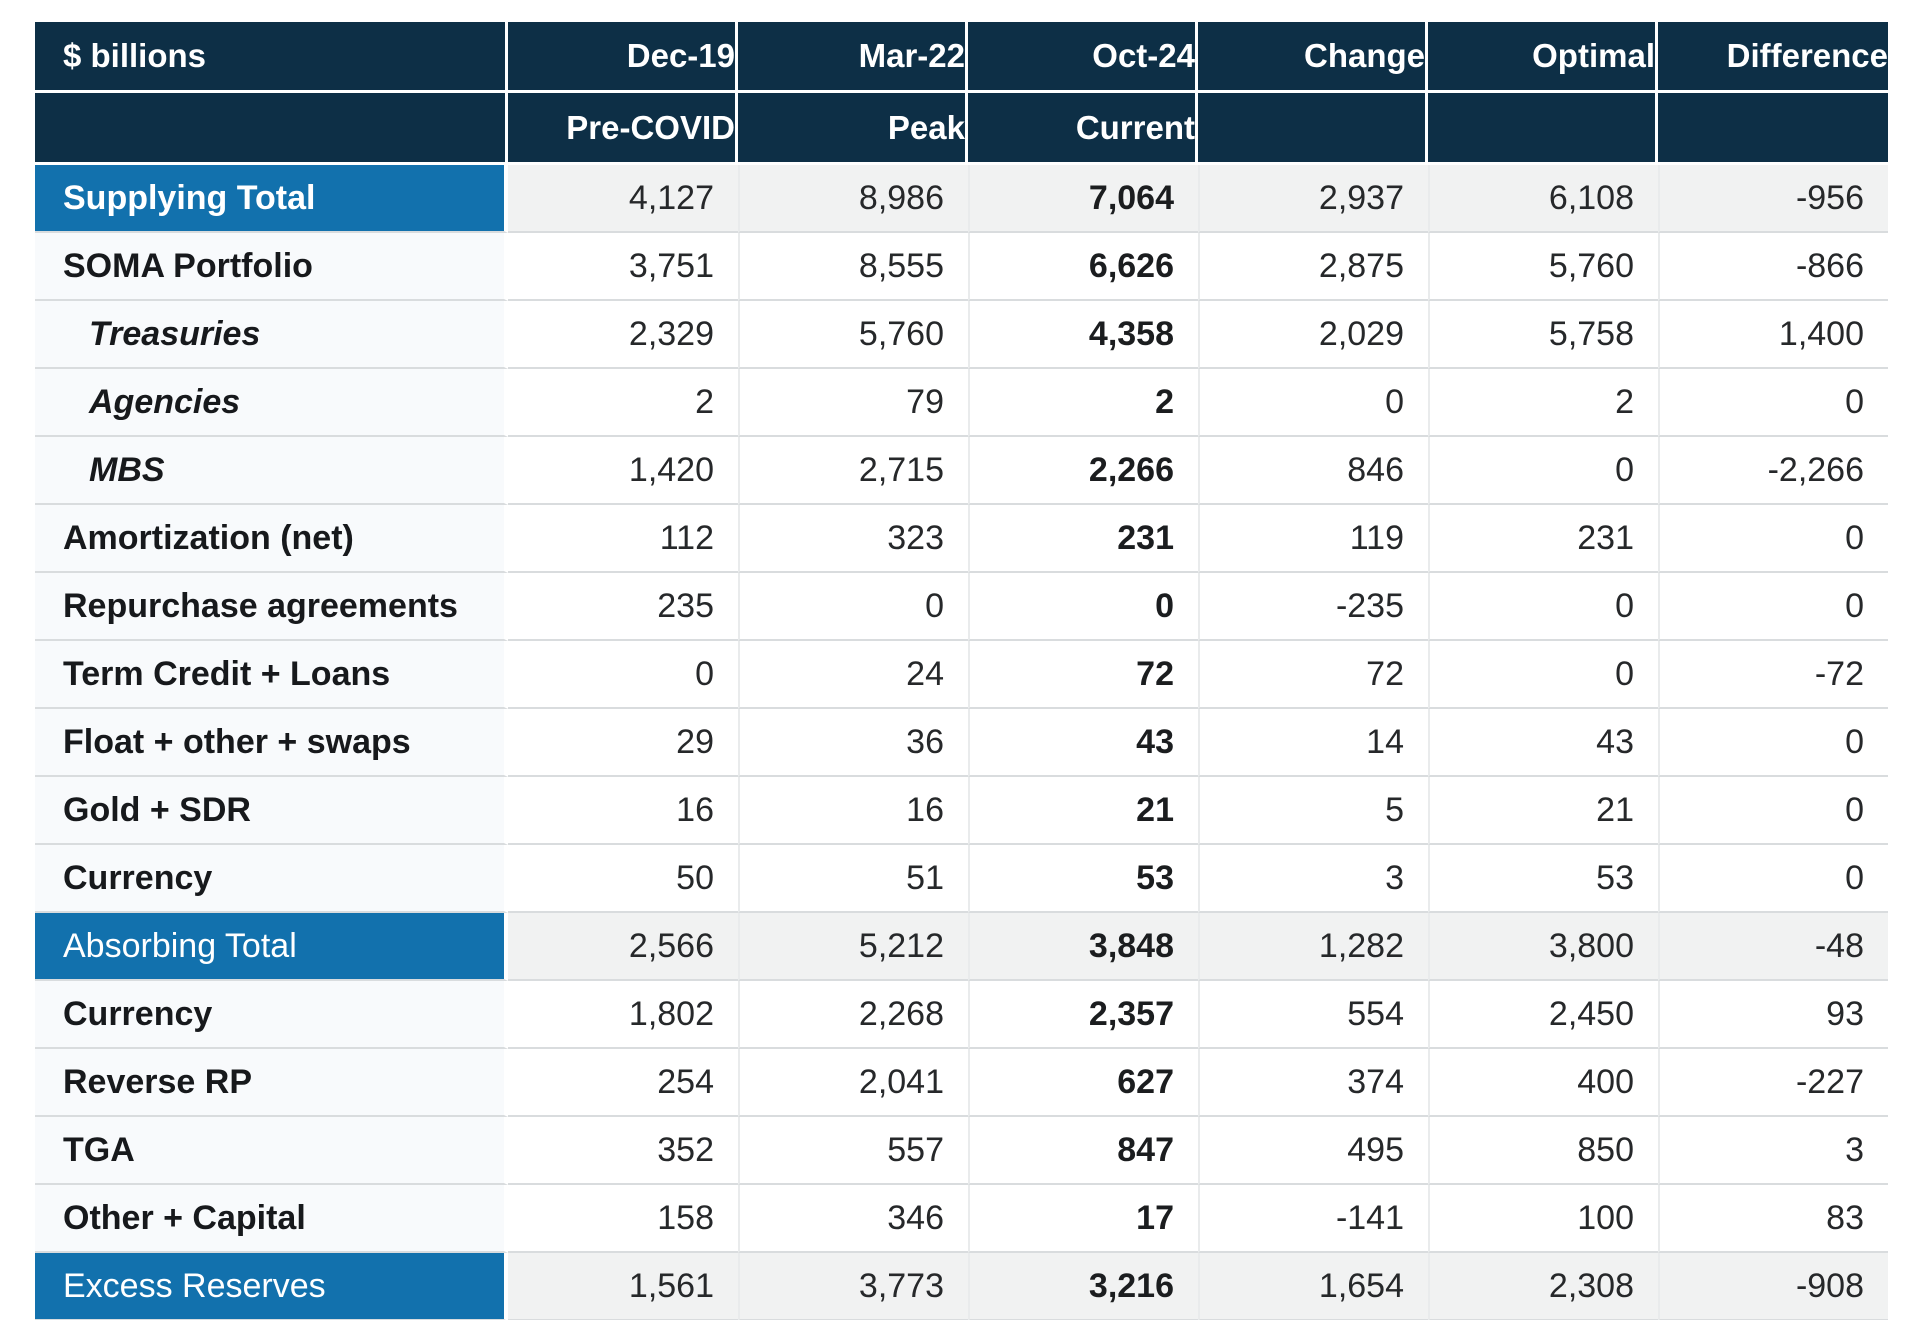 This screenshot has width=1913, height=1320. I want to click on cell-mar22: 557, so click(853, 1151).